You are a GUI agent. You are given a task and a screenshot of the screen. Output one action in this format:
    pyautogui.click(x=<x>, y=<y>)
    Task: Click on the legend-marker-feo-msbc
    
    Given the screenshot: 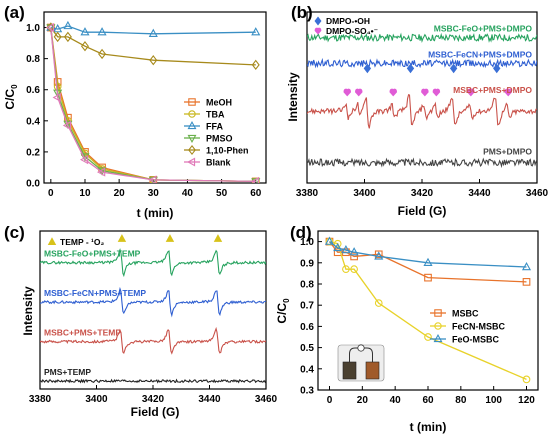 What is the action you would take?
    pyautogui.click(x=438, y=338)
    